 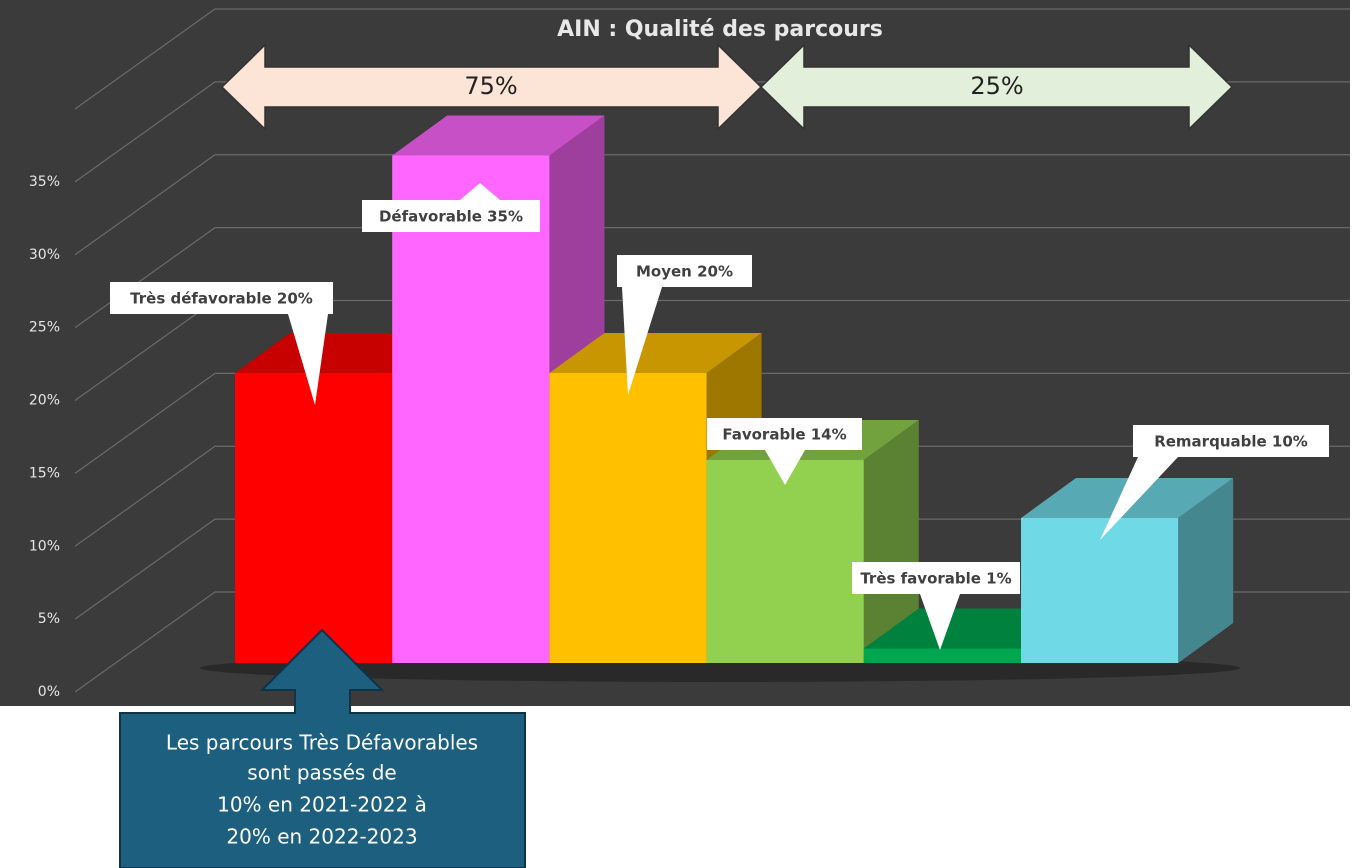 What do you see at coordinates (44, 546) in the screenshot?
I see `y-tick-label: 10%` at bounding box center [44, 546].